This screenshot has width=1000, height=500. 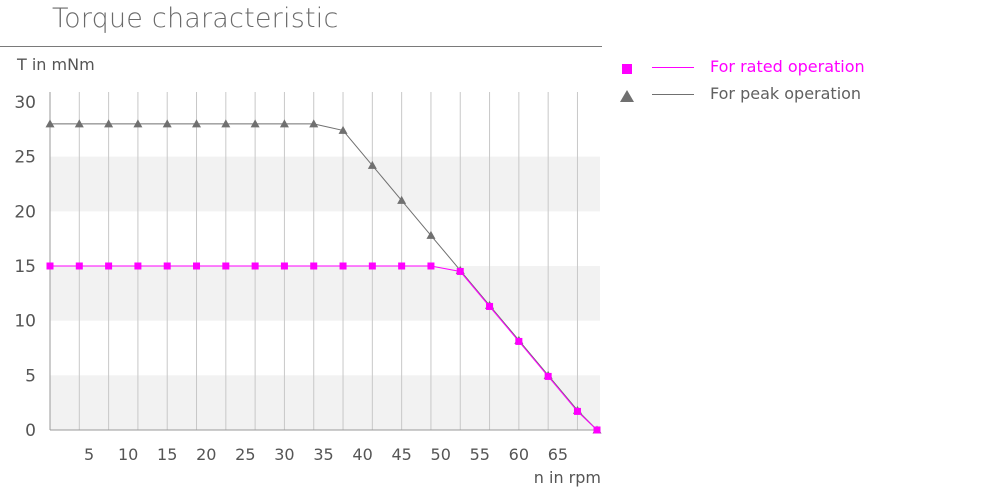 What do you see at coordinates (519, 454) in the screenshot?
I see `x-tick-label: 60` at bounding box center [519, 454].